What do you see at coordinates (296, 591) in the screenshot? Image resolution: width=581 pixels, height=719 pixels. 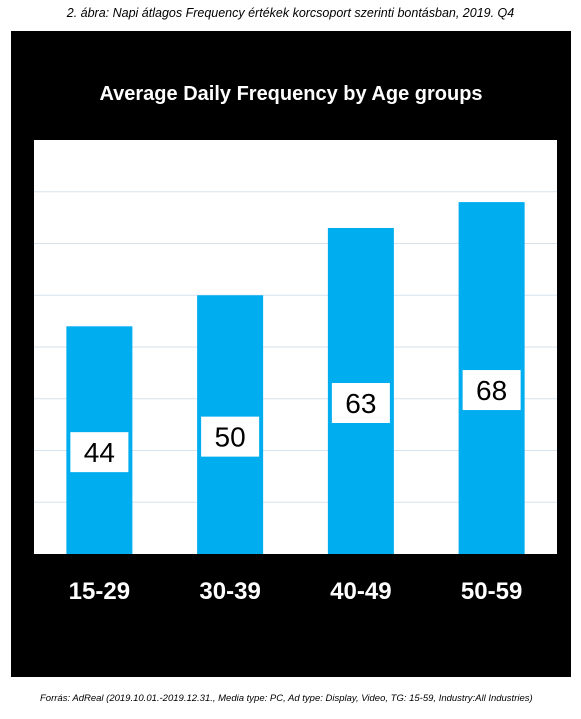 I see `x-axis-ticks: 15-29 30-39 40-49 50-59` at bounding box center [296, 591].